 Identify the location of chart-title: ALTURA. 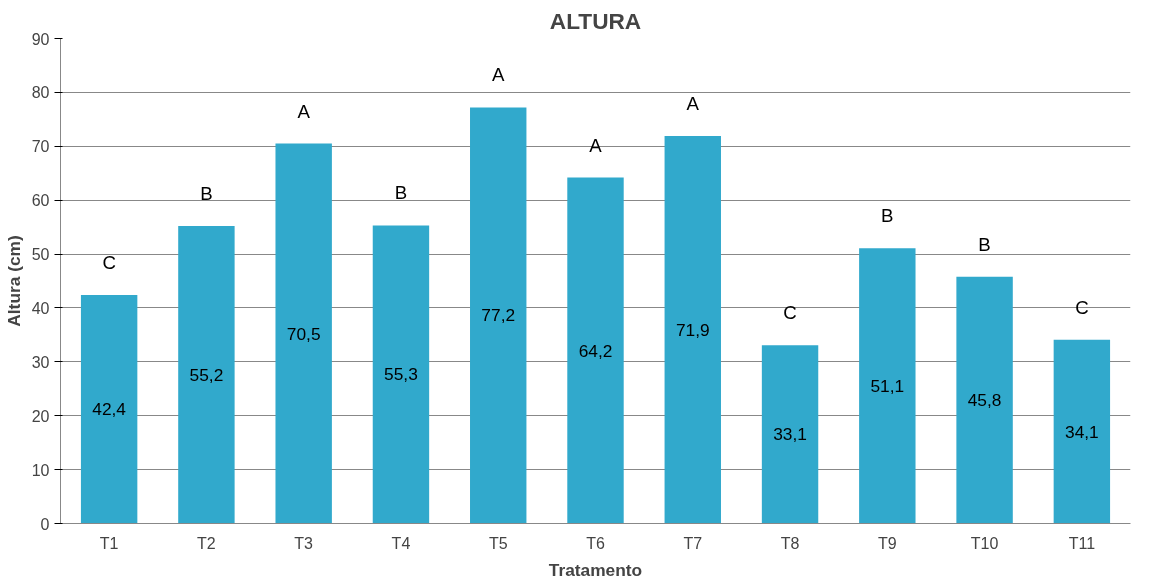
(595, 20).